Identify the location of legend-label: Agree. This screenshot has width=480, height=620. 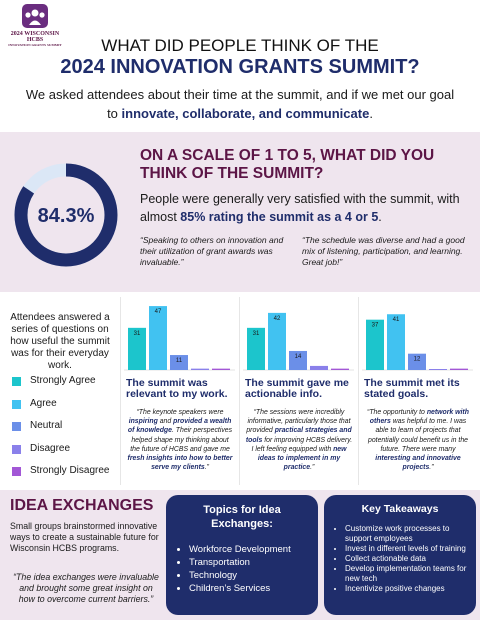
(43, 403).